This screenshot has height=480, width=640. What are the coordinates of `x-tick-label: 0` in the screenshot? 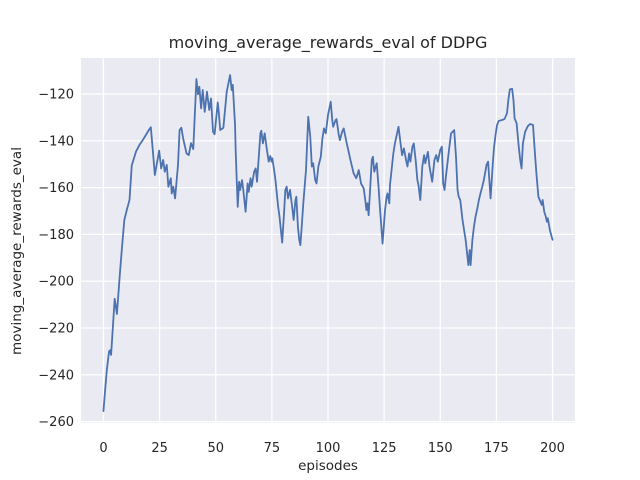 It's located at (103, 448).